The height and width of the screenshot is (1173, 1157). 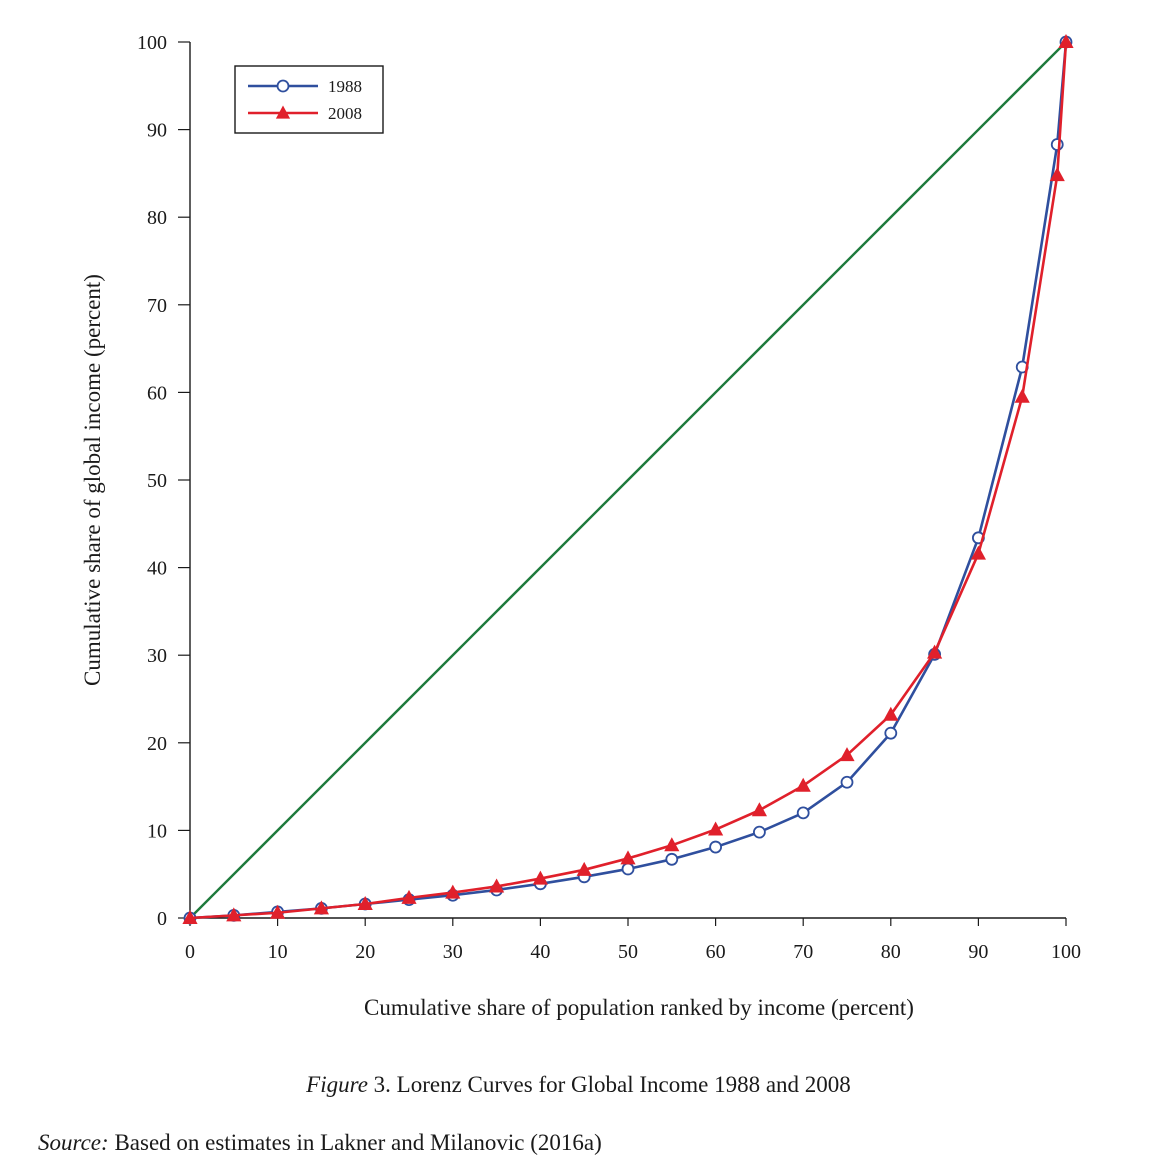 I want to click on y-tick-label: 40, so click(x=157, y=569).